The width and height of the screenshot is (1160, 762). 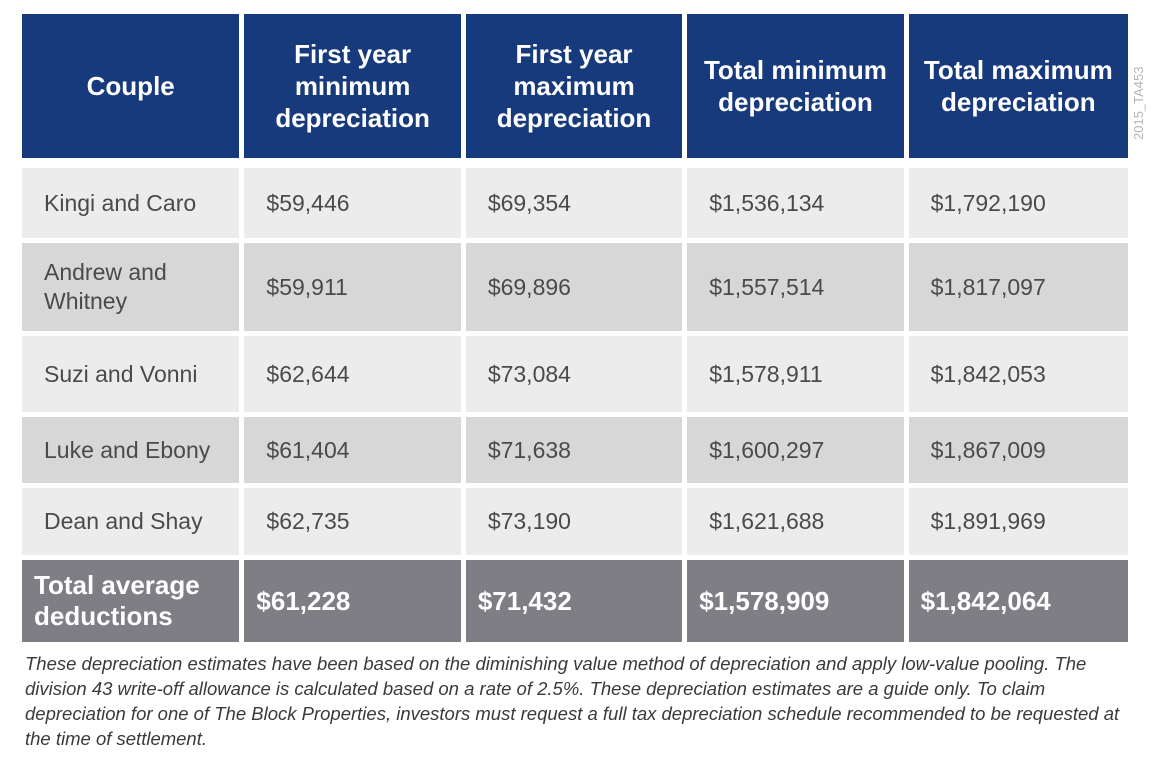 What do you see at coordinates (131, 86) in the screenshot?
I see `header-couple: Couple` at bounding box center [131, 86].